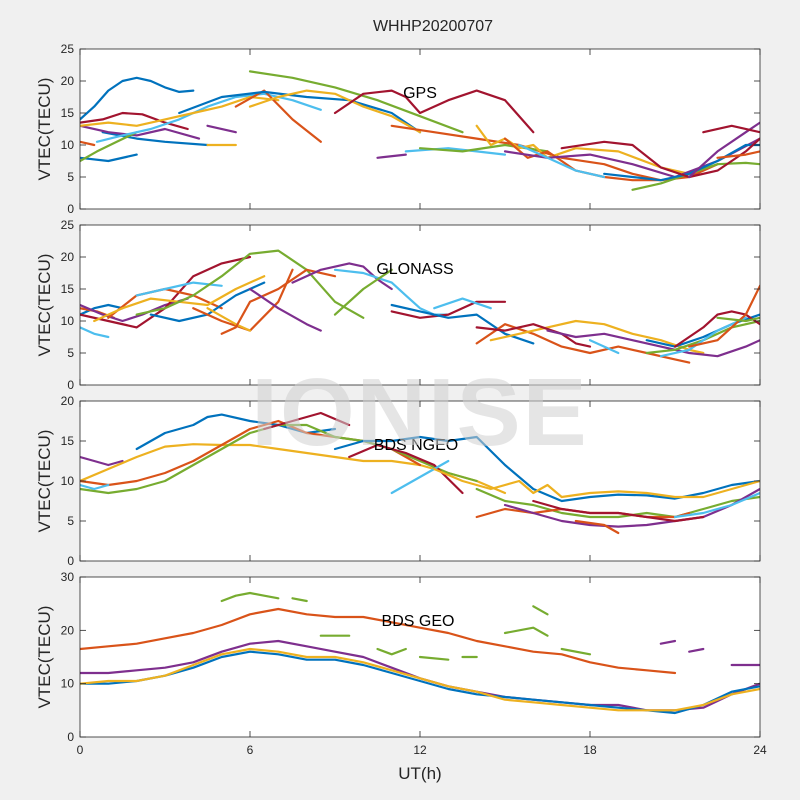 This screenshot has width=800, height=800. What do you see at coordinates (44, 481) in the screenshot?
I see `panel-2-y-axis-label: VTEC(TECU)` at bounding box center [44, 481].